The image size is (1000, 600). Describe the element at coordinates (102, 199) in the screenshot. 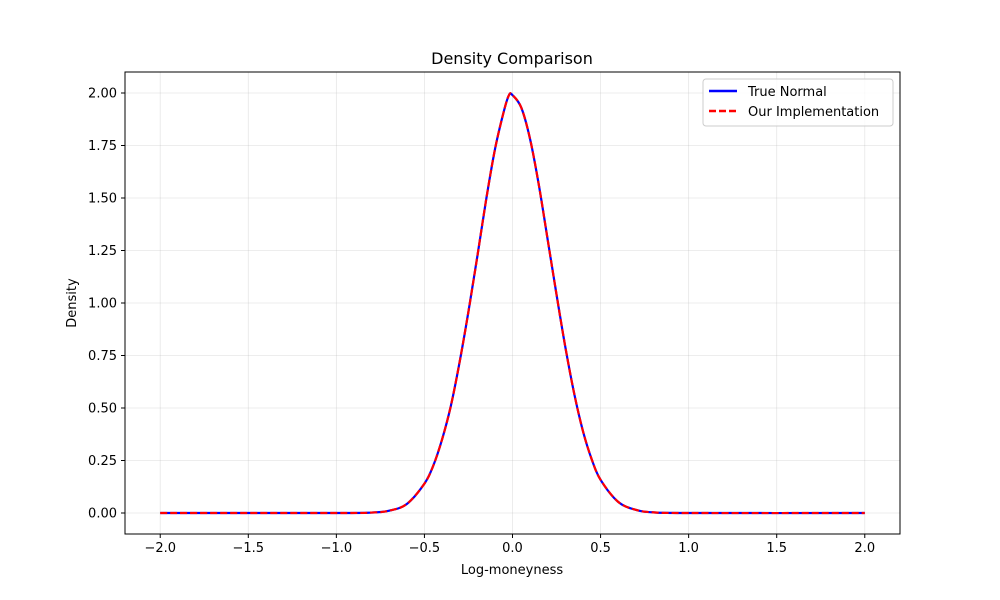

I see `y-tick-label: 1.50` at that location.